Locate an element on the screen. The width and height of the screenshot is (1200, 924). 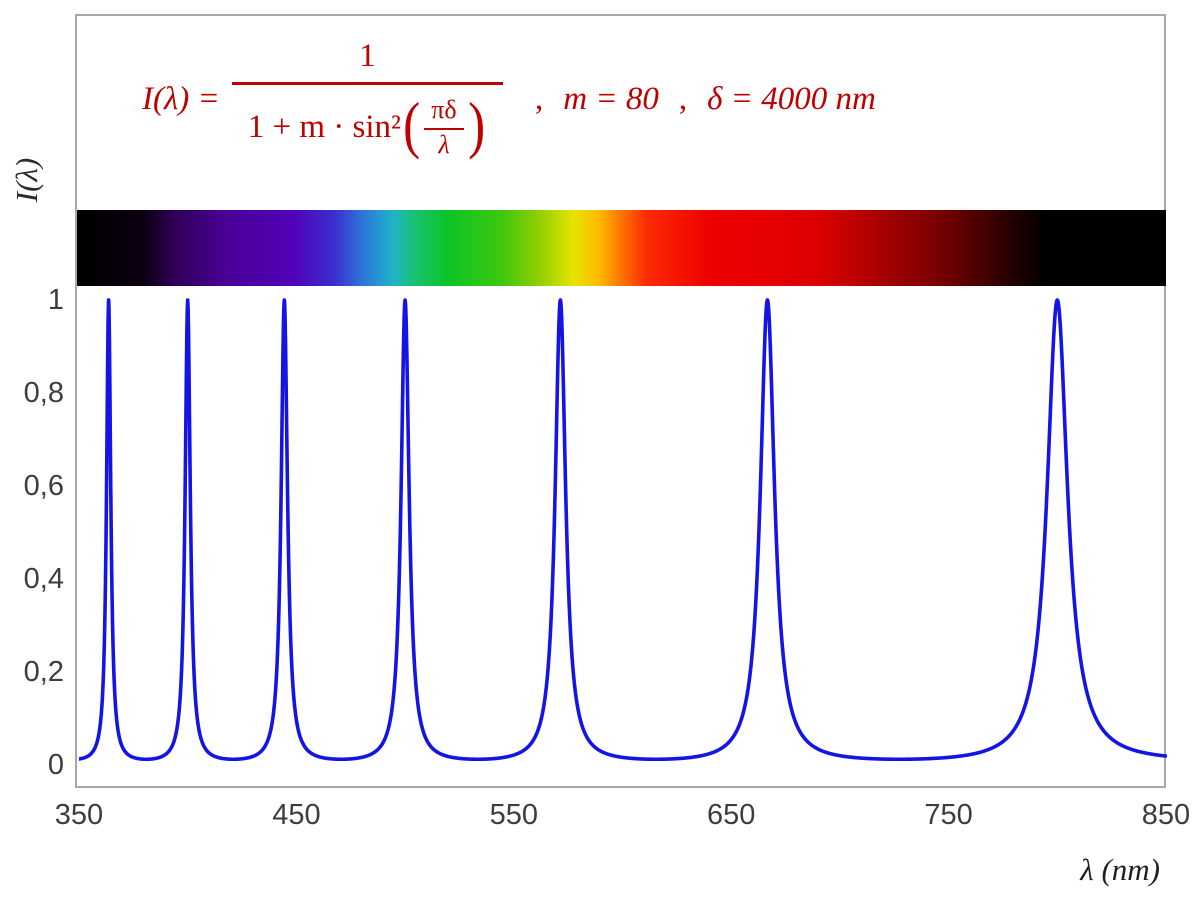
x-axis-title: λ (nm) is located at coordinates (1120, 869).